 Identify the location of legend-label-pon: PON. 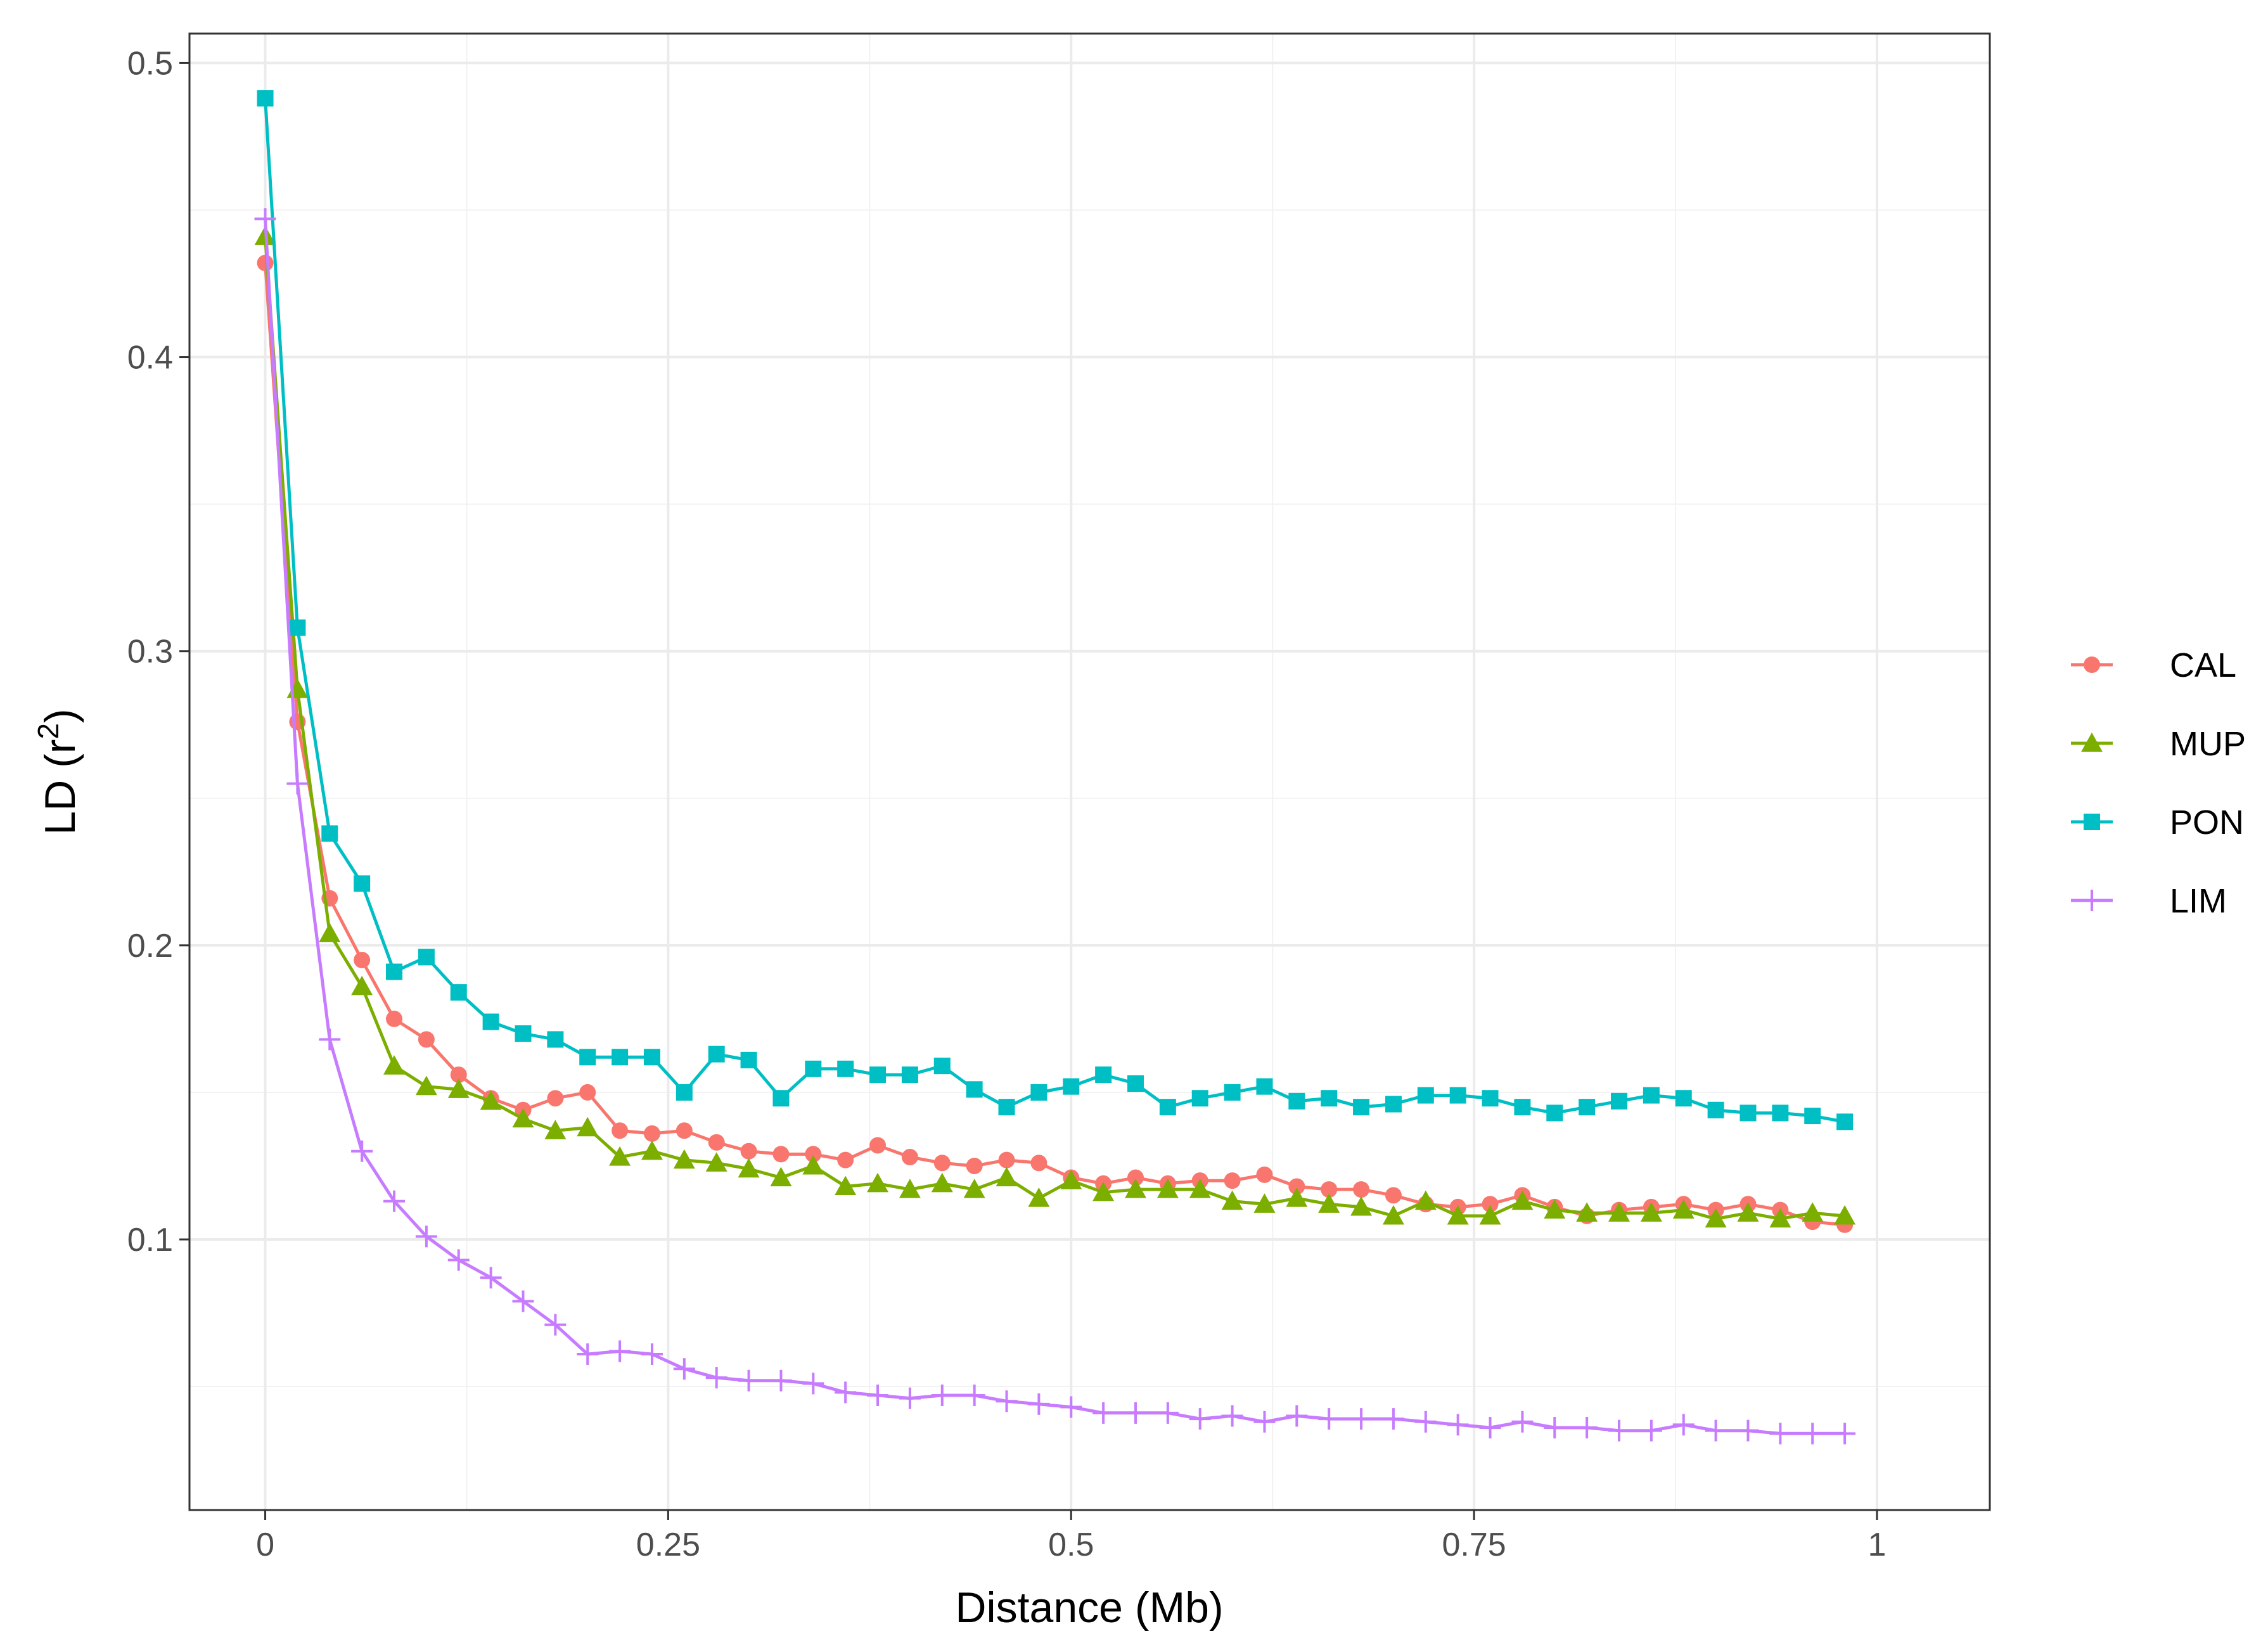
(2207, 822).